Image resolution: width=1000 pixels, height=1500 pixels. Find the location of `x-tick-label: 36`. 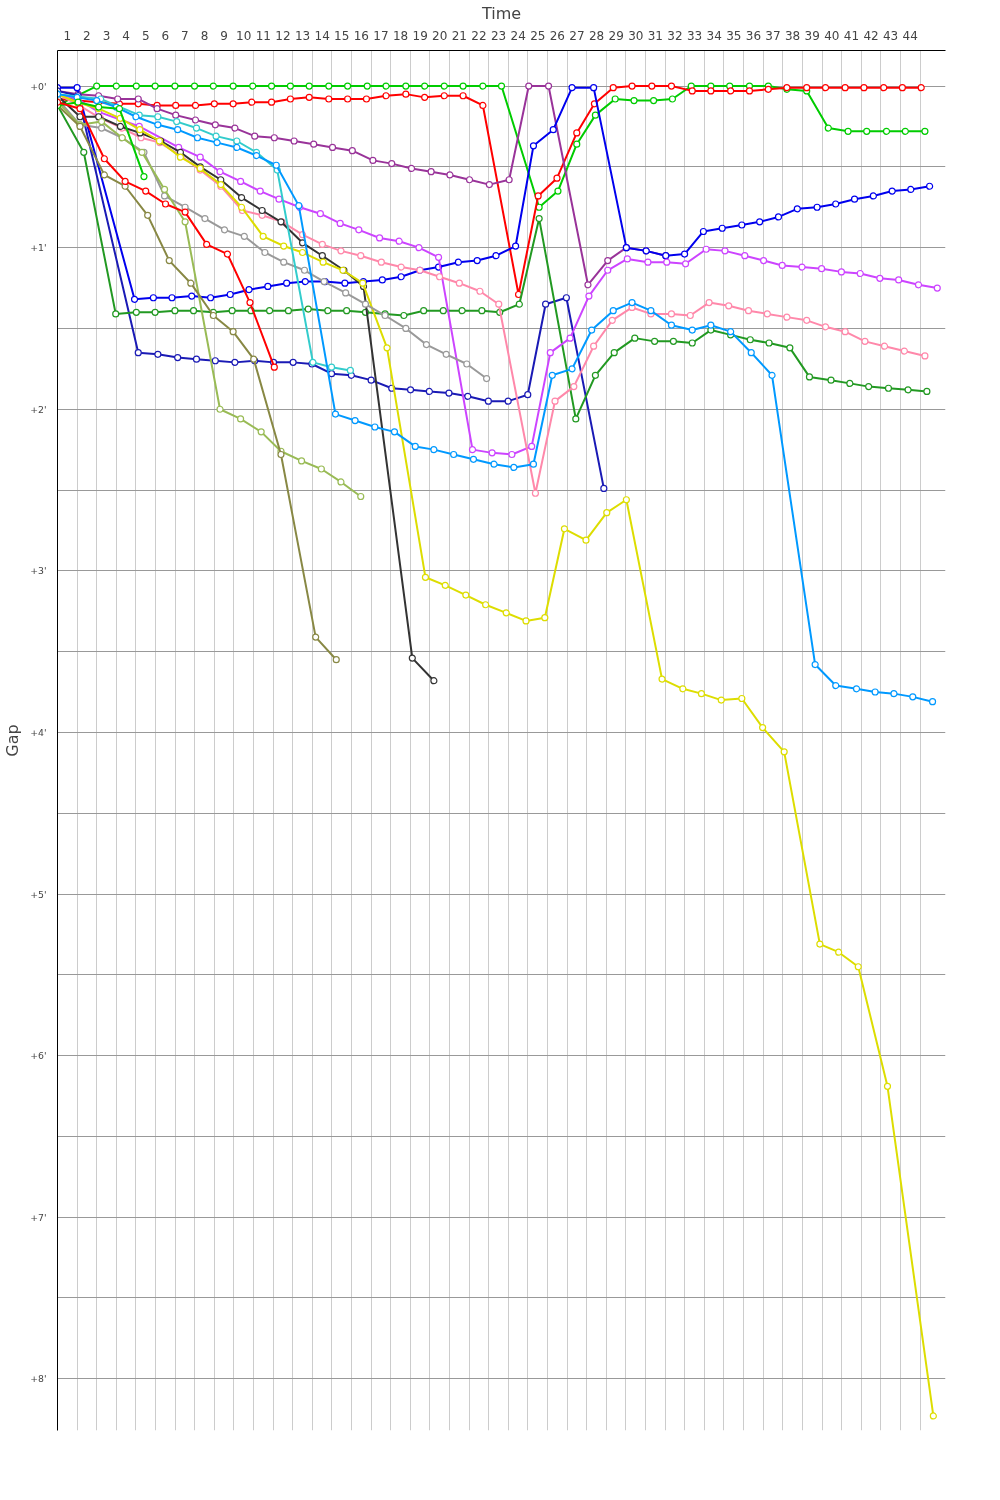

x-tick-label: 36 is located at coordinates (753, 35).